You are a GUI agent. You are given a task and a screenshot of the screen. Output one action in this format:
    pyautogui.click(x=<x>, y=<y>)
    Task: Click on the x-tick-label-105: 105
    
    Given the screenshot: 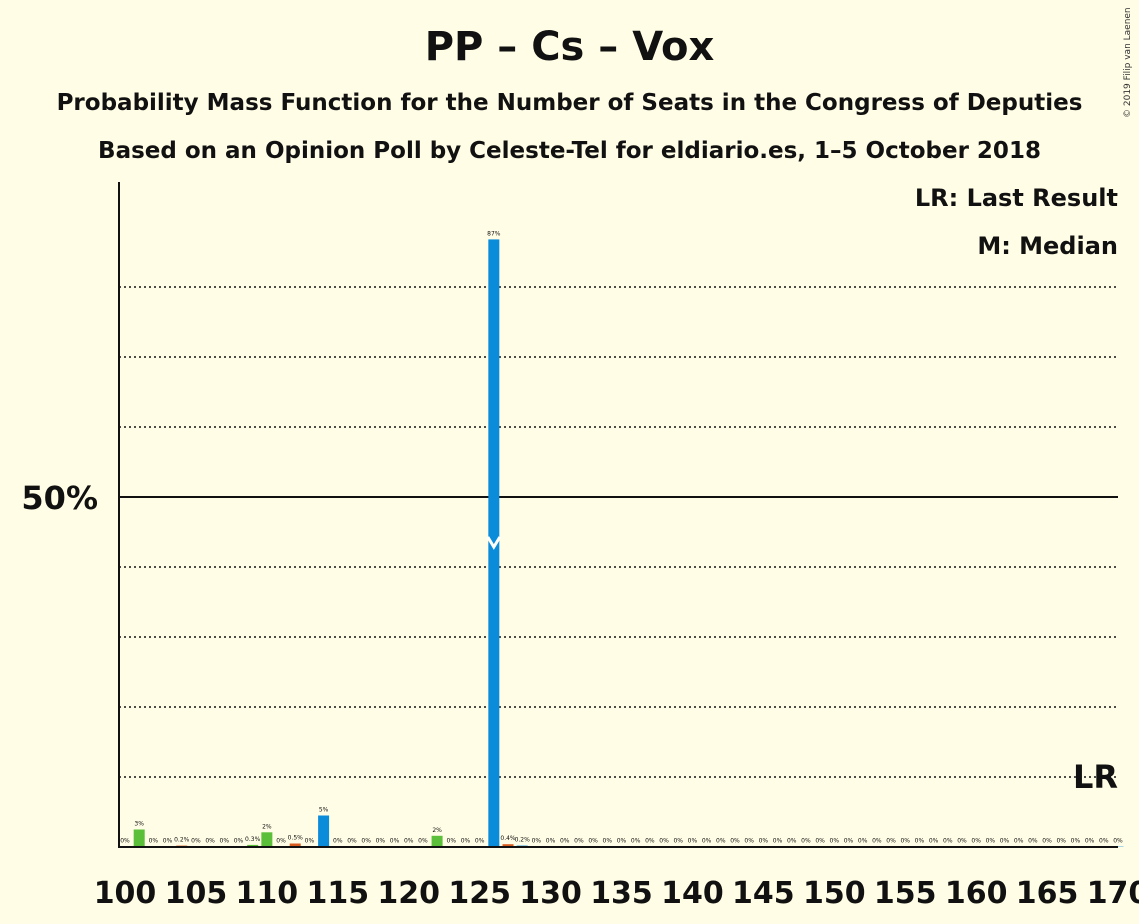 What is the action you would take?
    pyautogui.click(x=196, y=893)
    